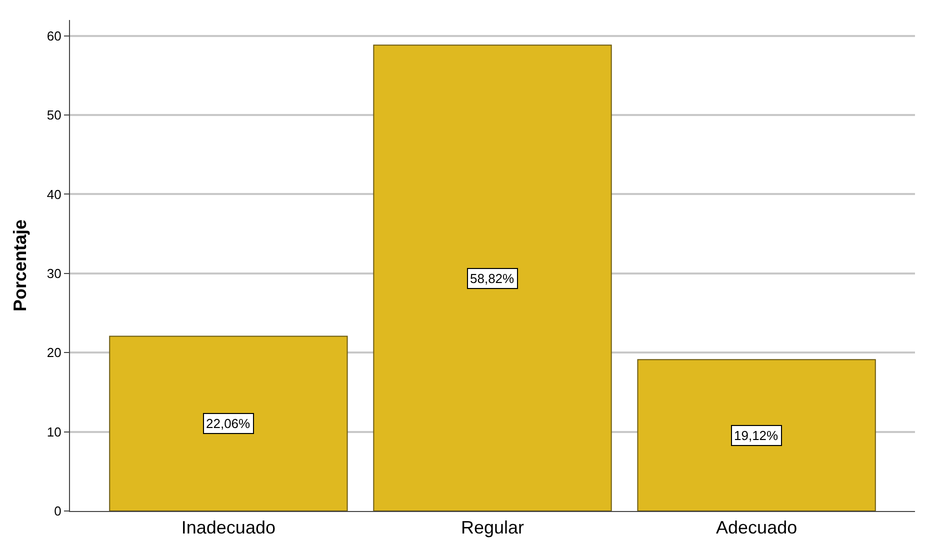  Describe the element at coordinates (228, 528) in the screenshot. I see `x-tick-label: Inadecuado` at that location.